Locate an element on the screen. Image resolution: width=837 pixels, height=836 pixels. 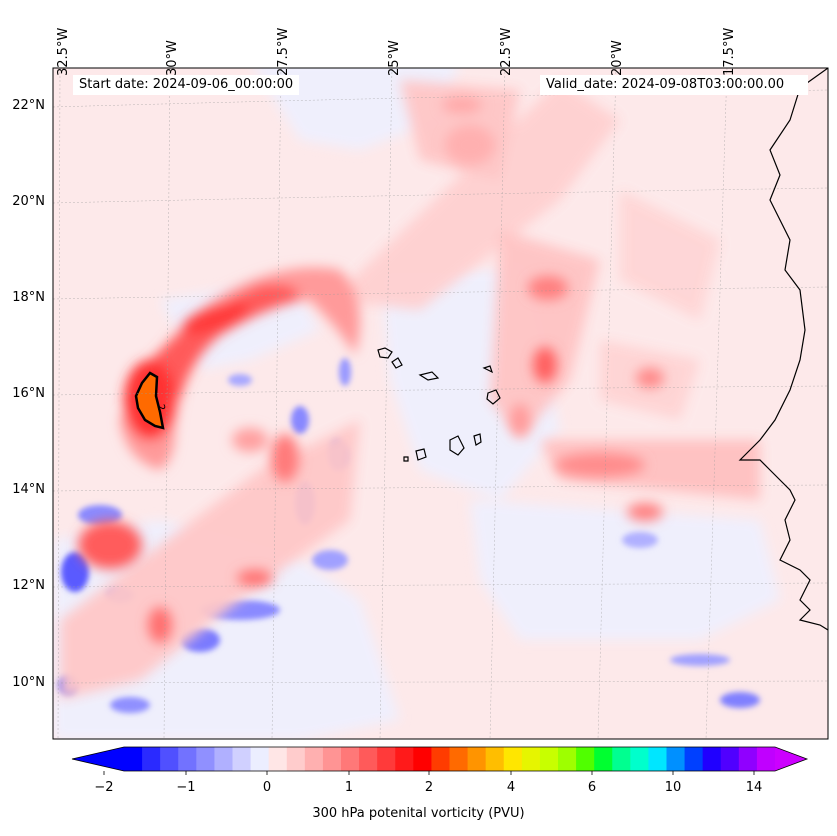
colorbar-tick-label: −1 is located at coordinates (186, 787).